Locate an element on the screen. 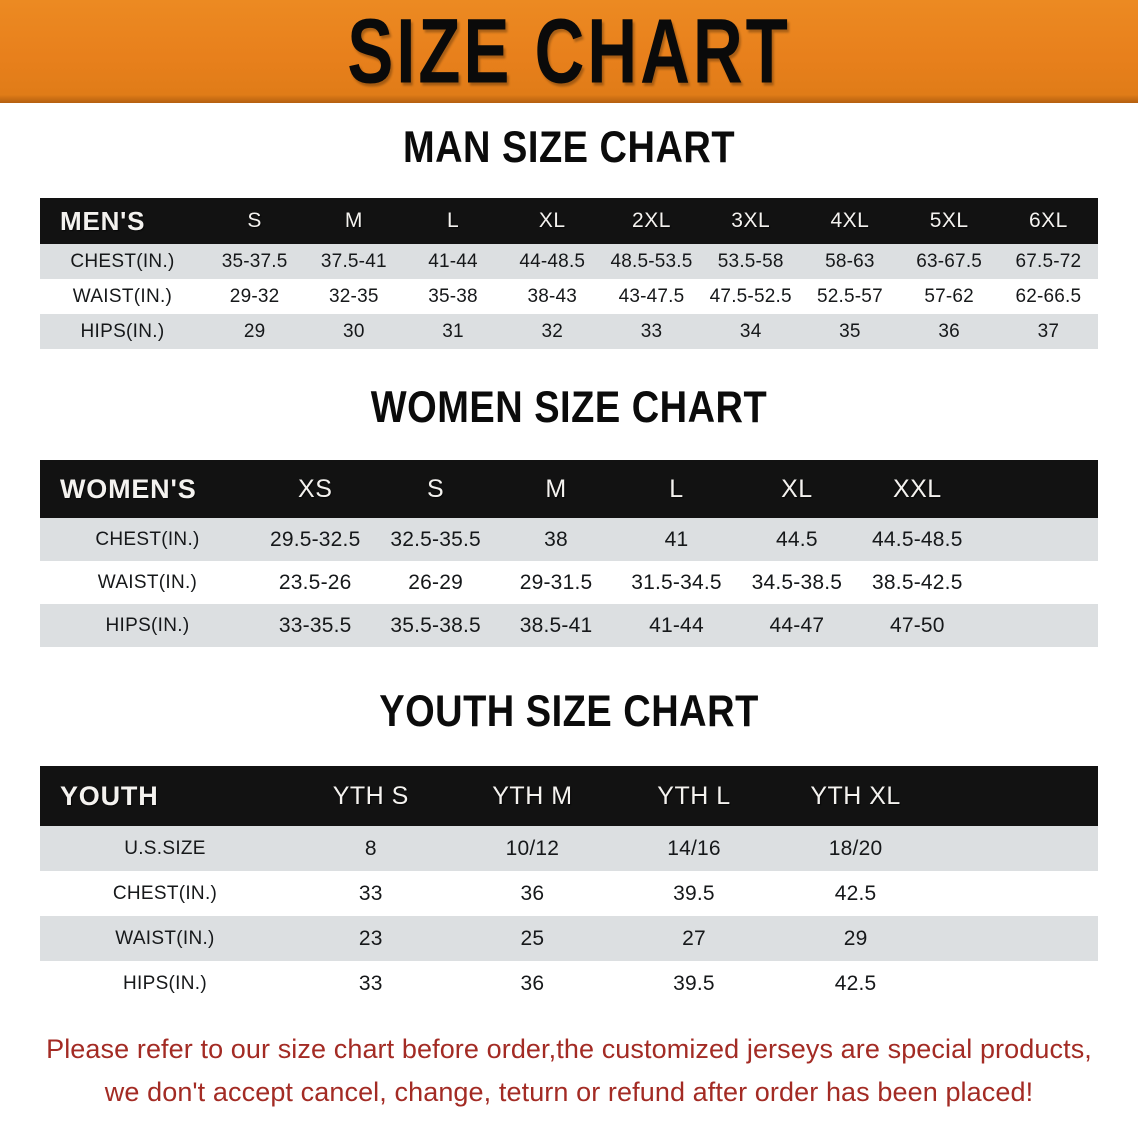 This screenshot has width=1138, height=1132. women-table-header-row: WOMEN'S XS S M L XL XXL is located at coordinates (569, 489).